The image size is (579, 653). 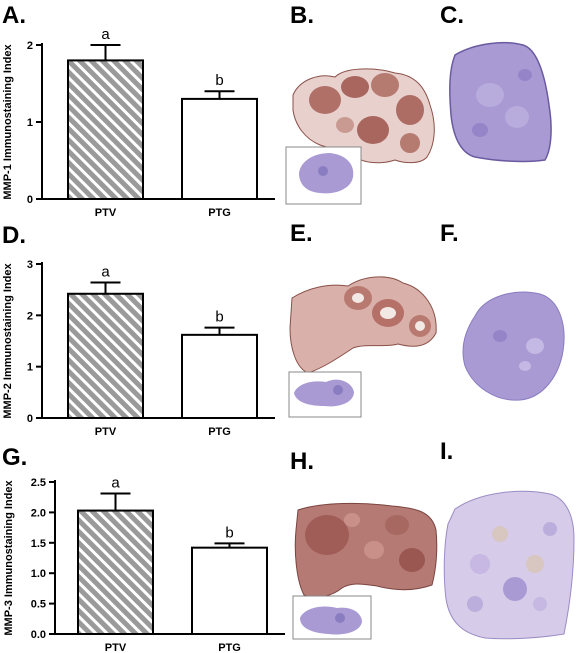 I want to click on micrograph-h, so click(x=366, y=570).